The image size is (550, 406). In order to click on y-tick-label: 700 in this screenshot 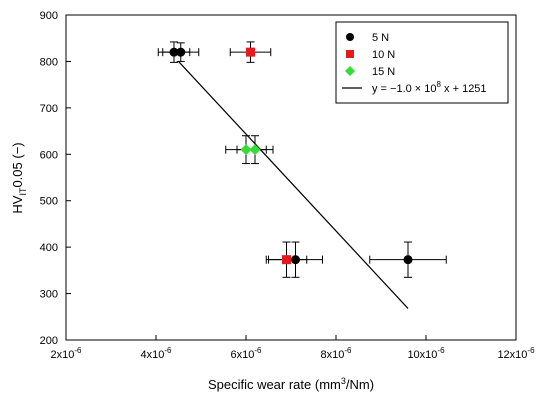, I will do `click(49, 109)`.